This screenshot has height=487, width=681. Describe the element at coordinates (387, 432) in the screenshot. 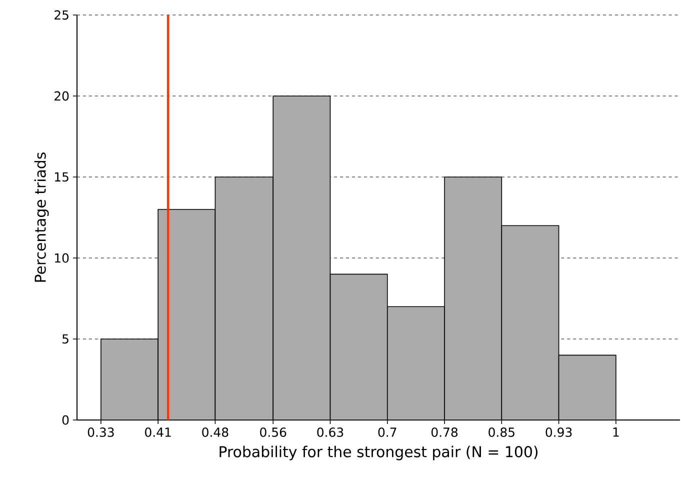

I see `x-tick-label: 0.7` at that location.